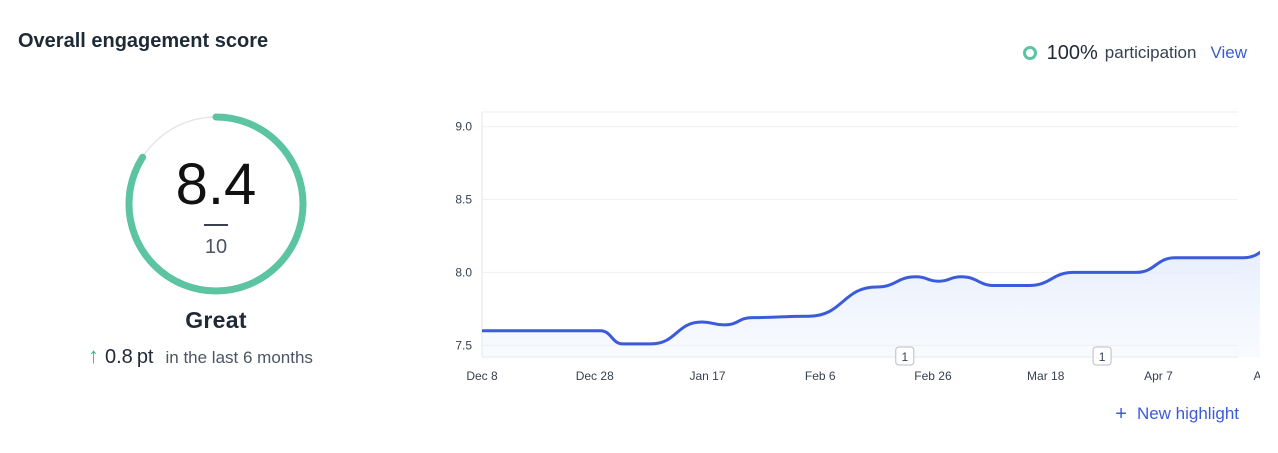 This screenshot has height=453, width=1278. What do you see at coordinates (595, 376) in the screenshot?
I see `x-tick-label: Dec 28` at bounding box center [595, 376].